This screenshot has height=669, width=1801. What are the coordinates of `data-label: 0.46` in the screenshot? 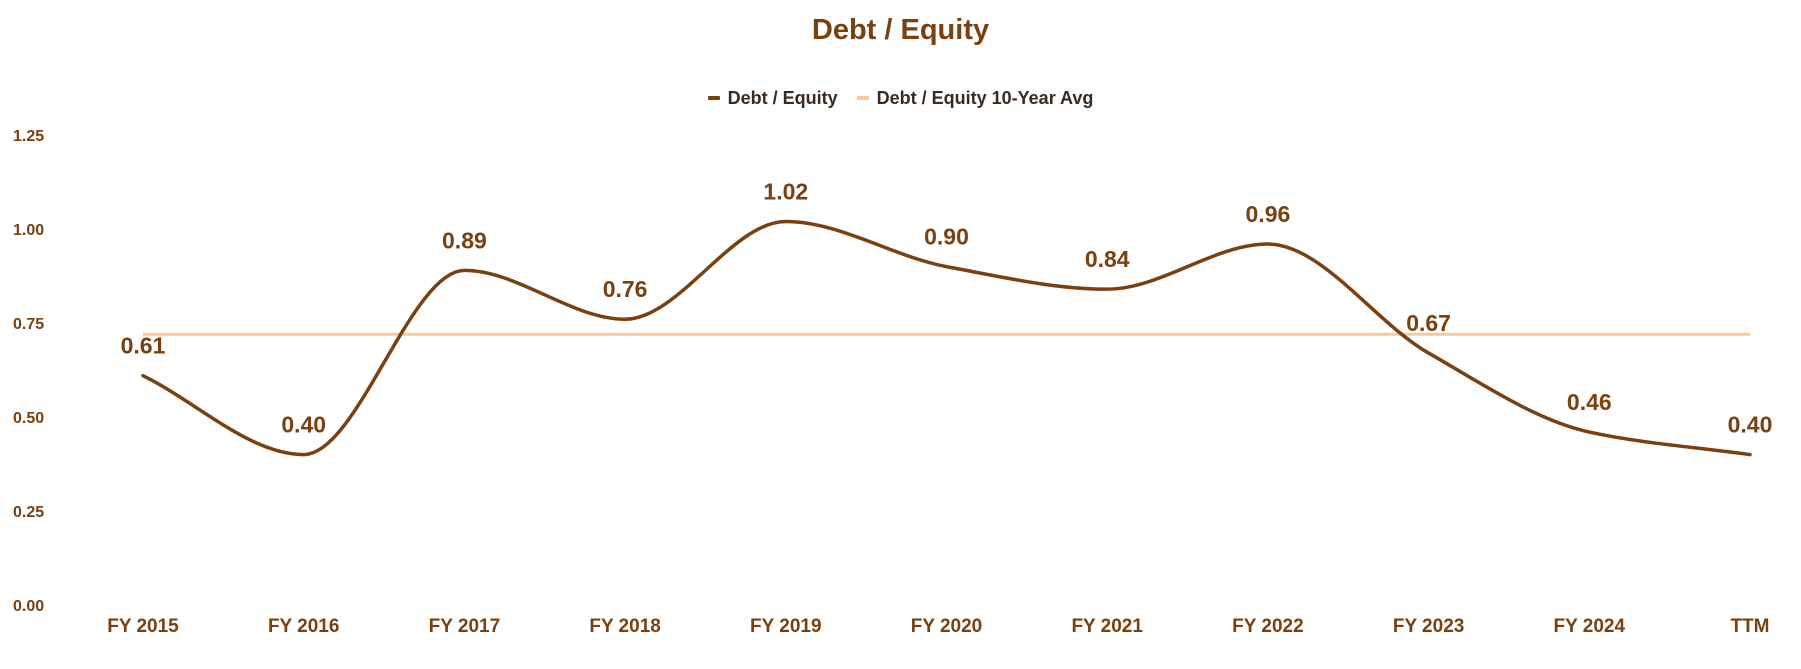 It's located at (1589, 402).